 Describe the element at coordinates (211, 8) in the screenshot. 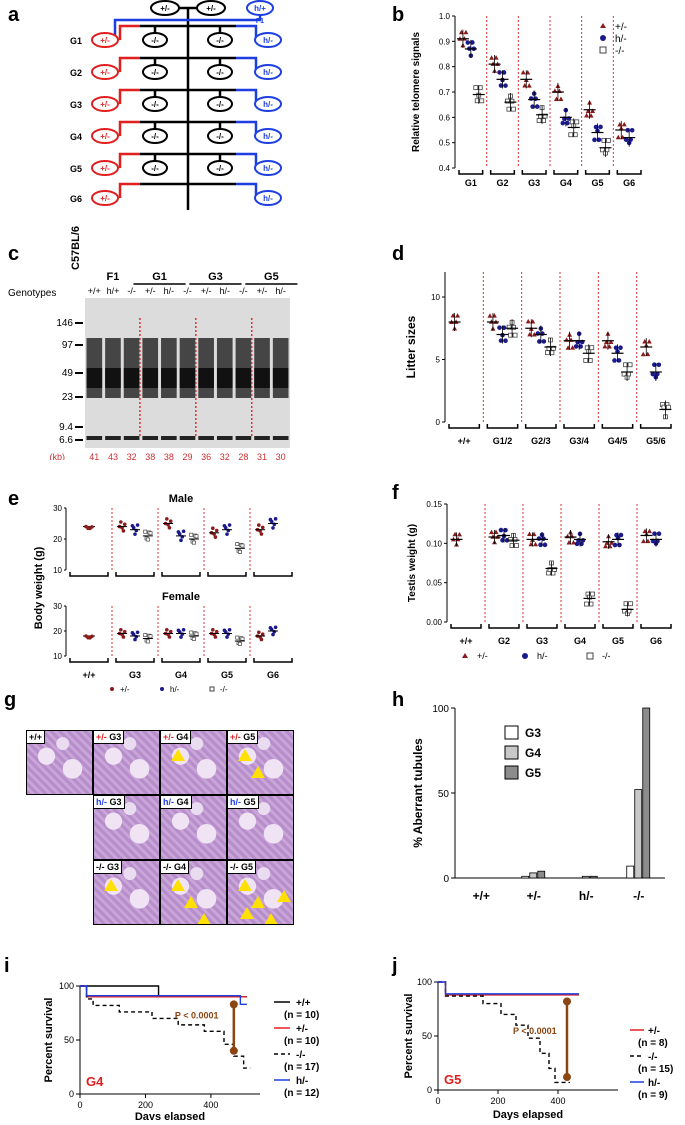

I see `pedigree-node-top-right` at that location.